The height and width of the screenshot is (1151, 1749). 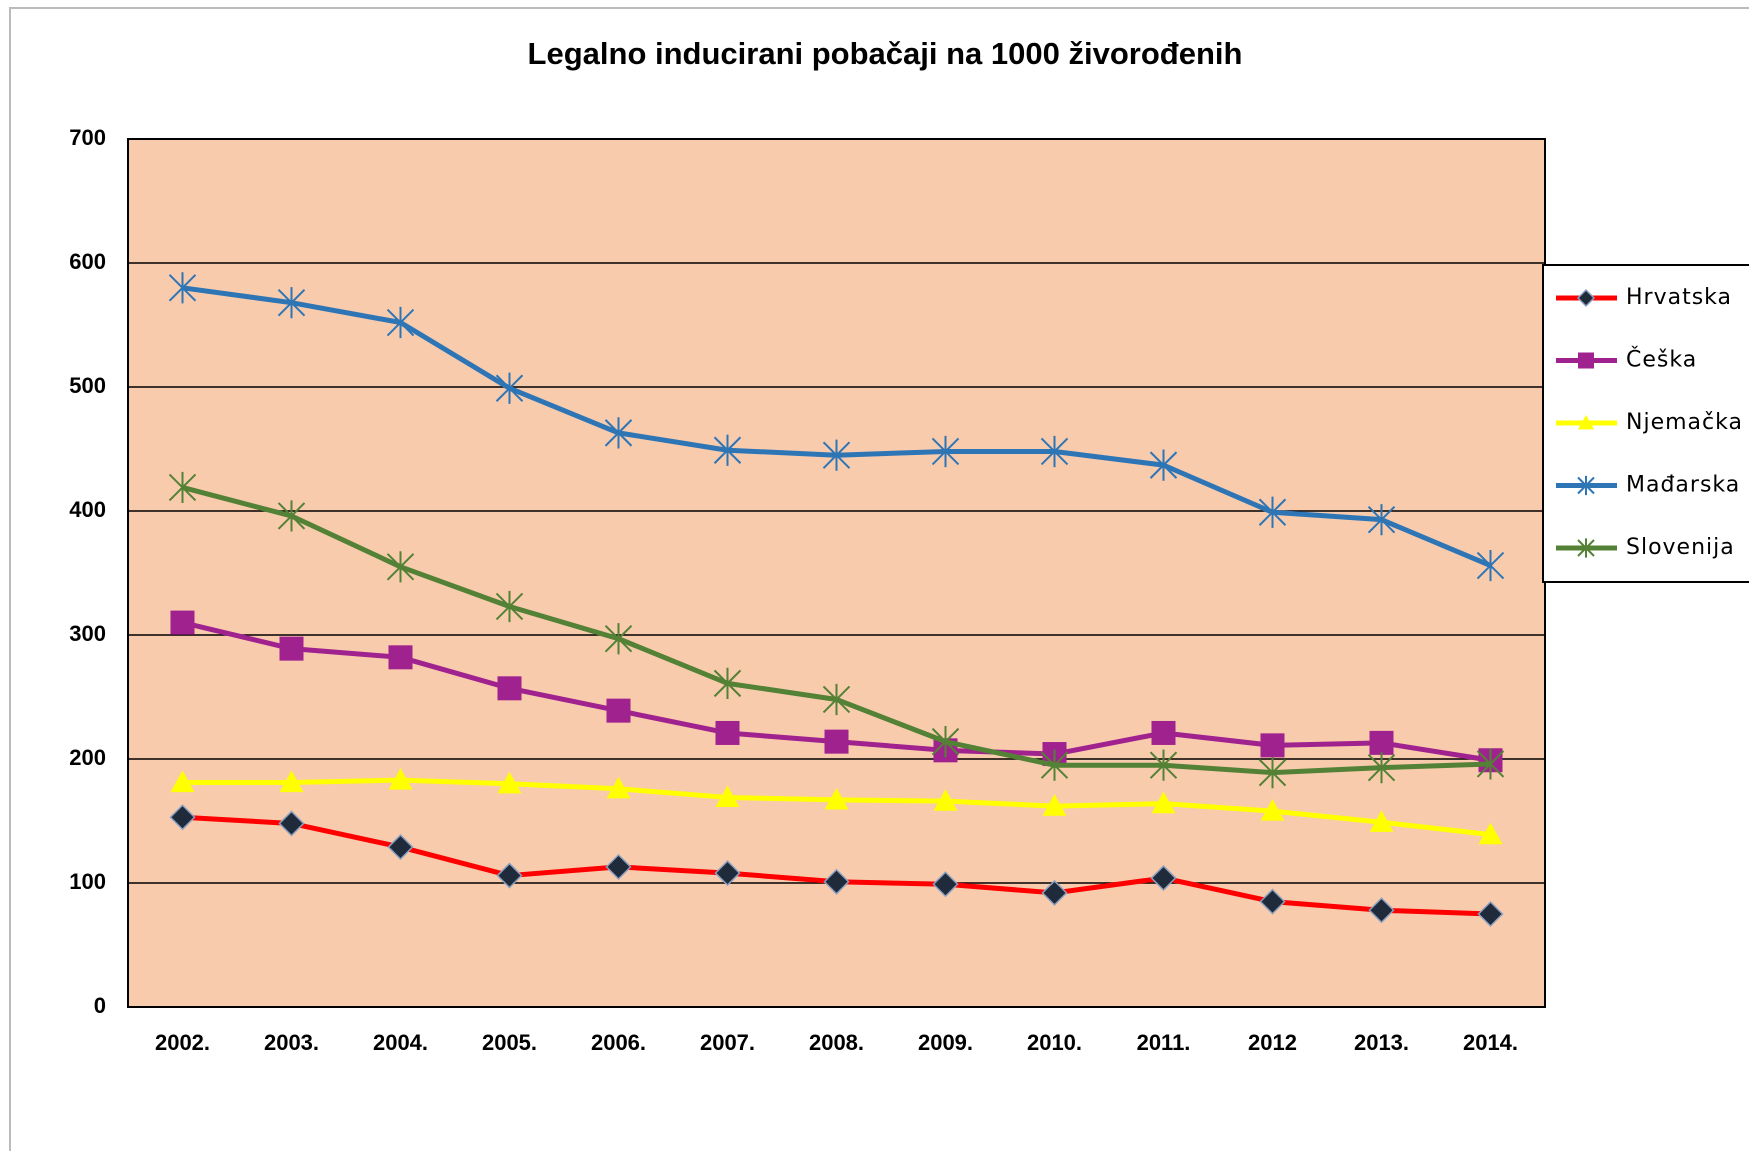 What do you see at coordinates (87, 137) in the screenshot?
I see `y-tick-label: 700` at bounding box center [87, 137].